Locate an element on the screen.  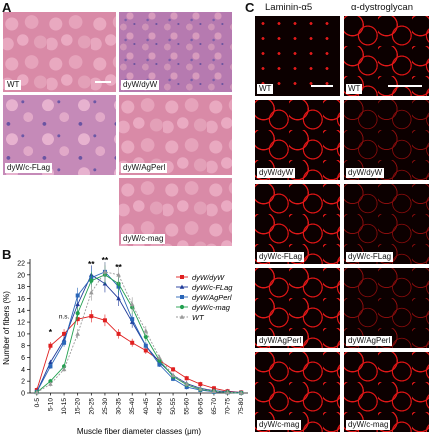
x-tick-label: 40-45 is located at coordinates (146, 406).